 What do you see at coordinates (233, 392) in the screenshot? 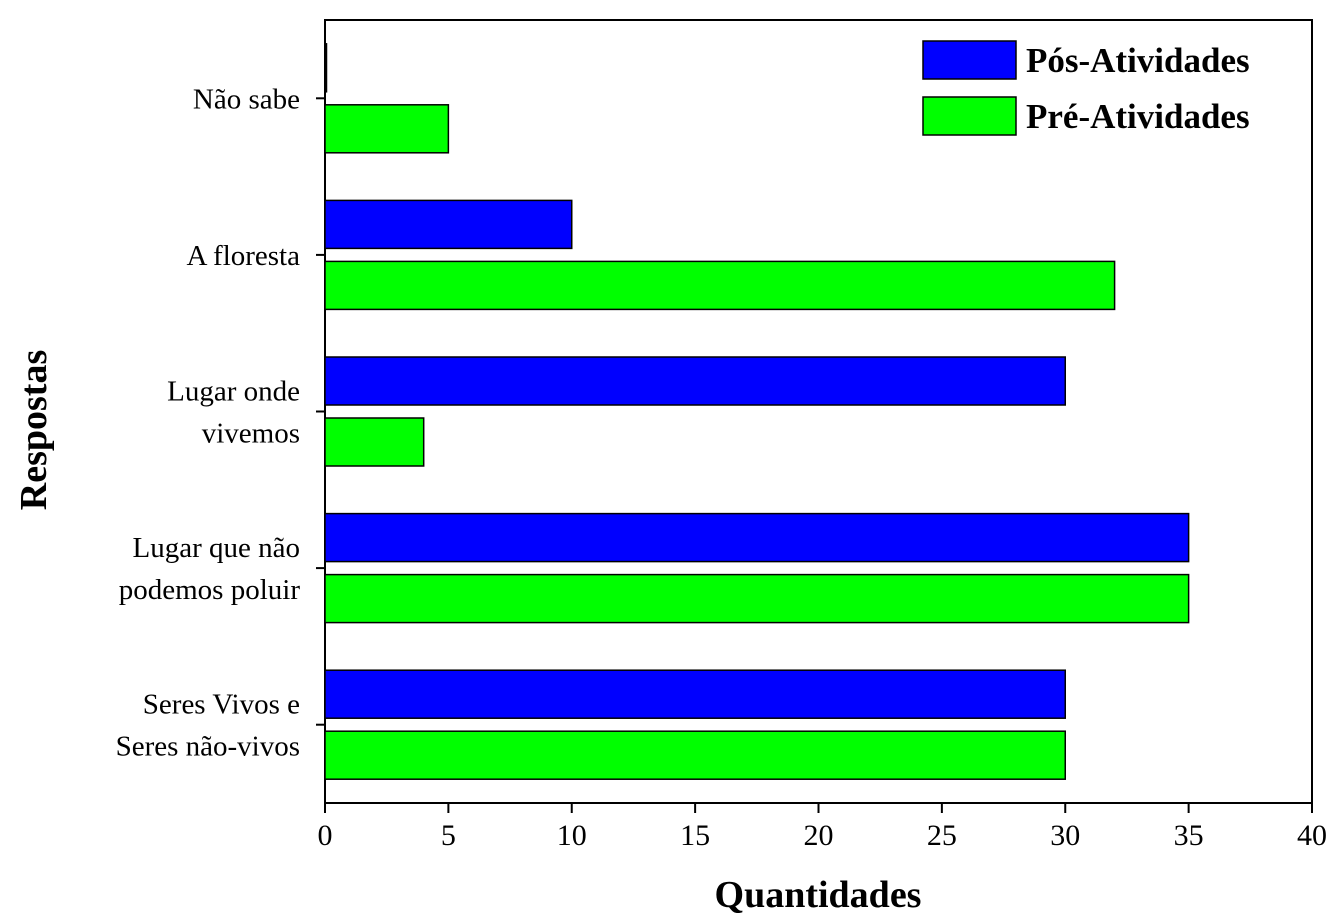
I see `category-label-line: Lugar onde` at bounding box center [233, 392].